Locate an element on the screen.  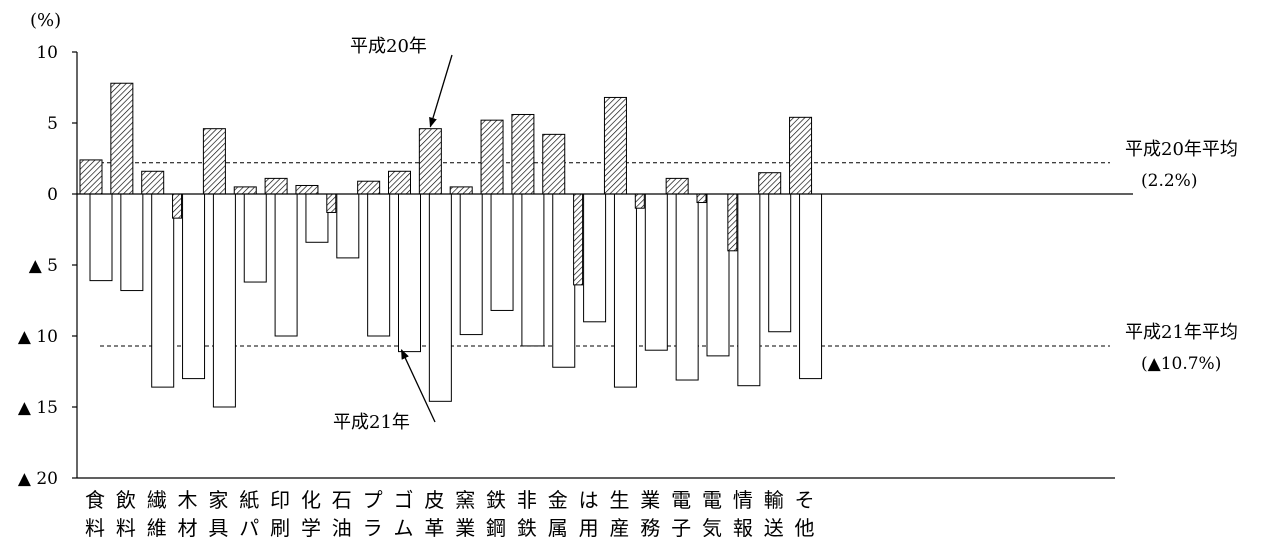
y-tick-label: 10 is located at coordinates (47, 53).